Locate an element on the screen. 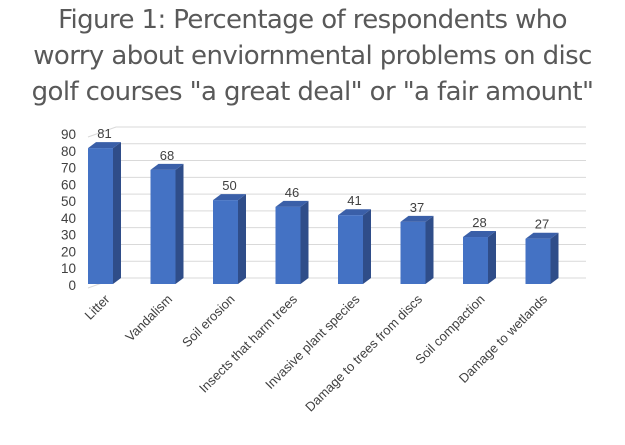 The image size is (625, 445). gridline-diagonal is located at coordinates (102, 132).